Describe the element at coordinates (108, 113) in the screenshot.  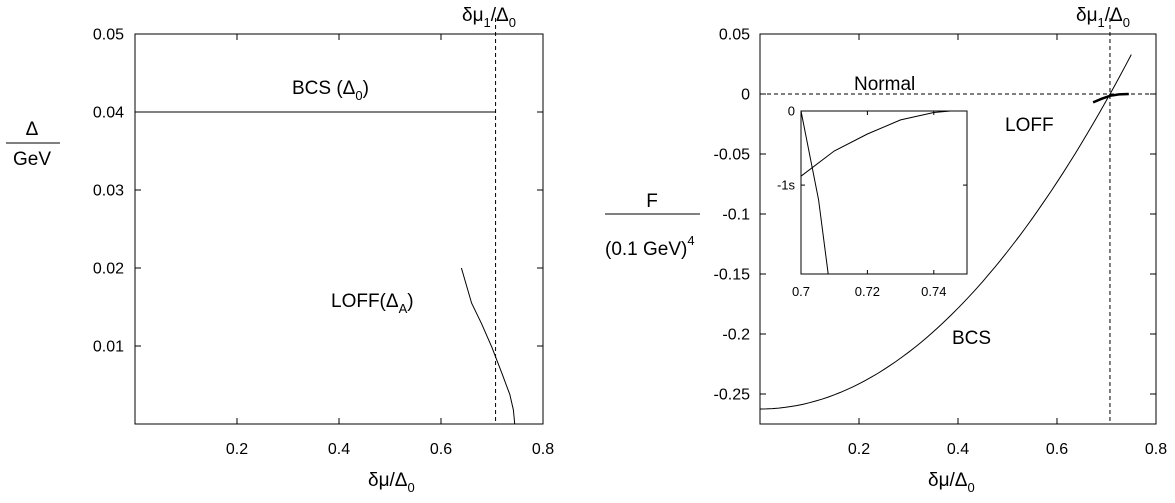
I see `gap-y-tick-label: 0.04` at that location.